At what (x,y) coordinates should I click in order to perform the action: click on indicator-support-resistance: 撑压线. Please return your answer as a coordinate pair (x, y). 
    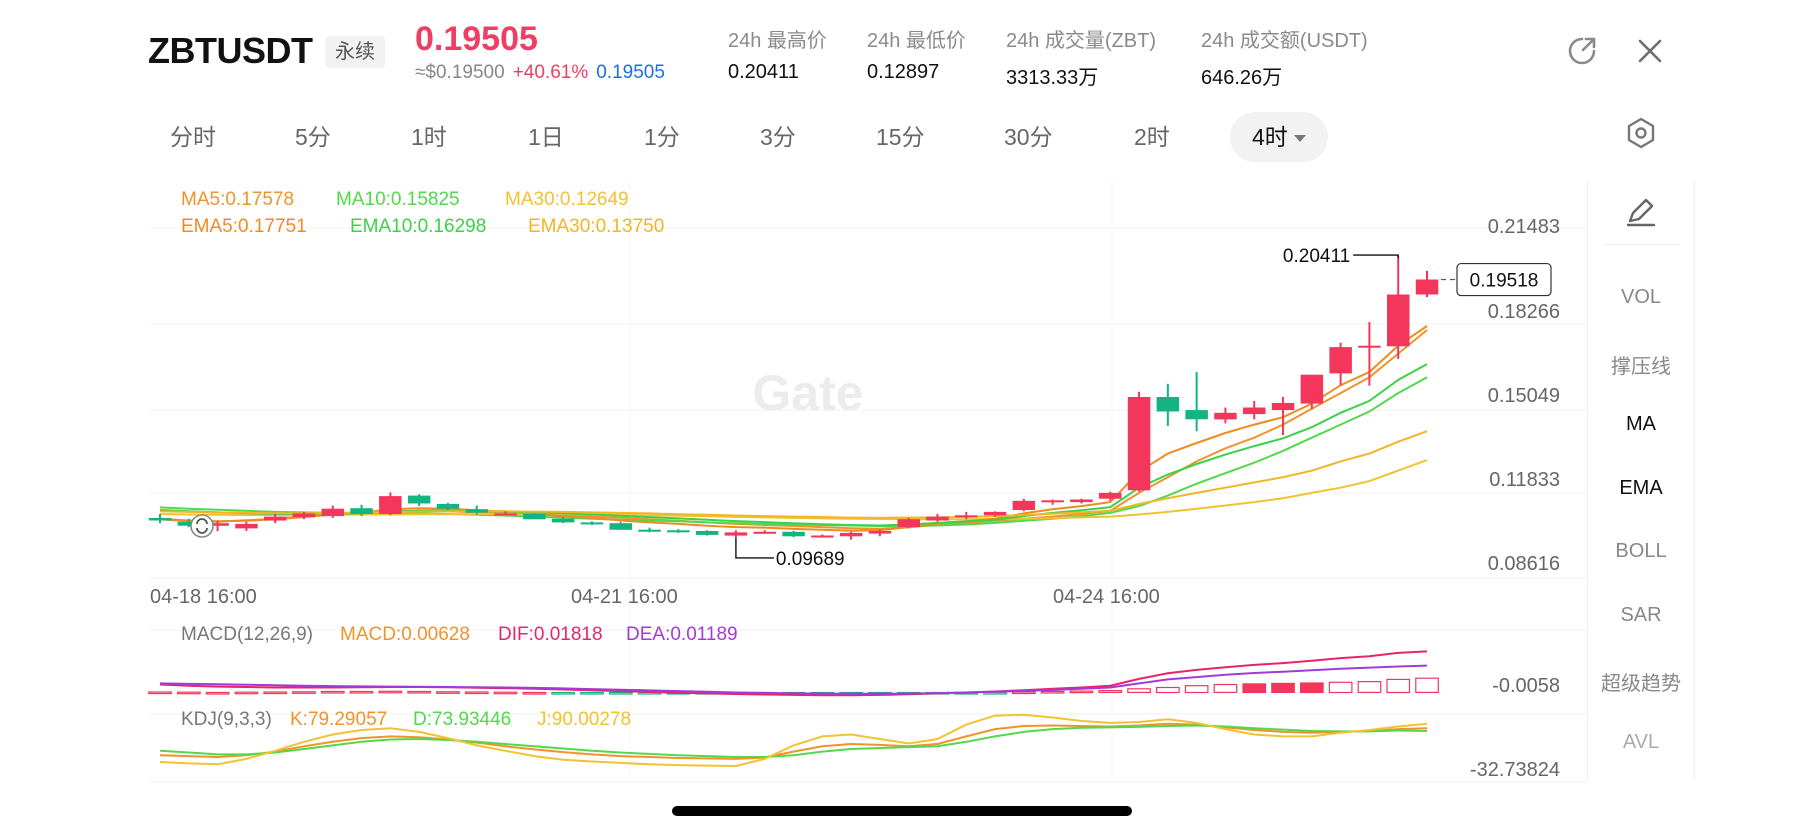
    Looking at the image, I should click on (1641, 367).